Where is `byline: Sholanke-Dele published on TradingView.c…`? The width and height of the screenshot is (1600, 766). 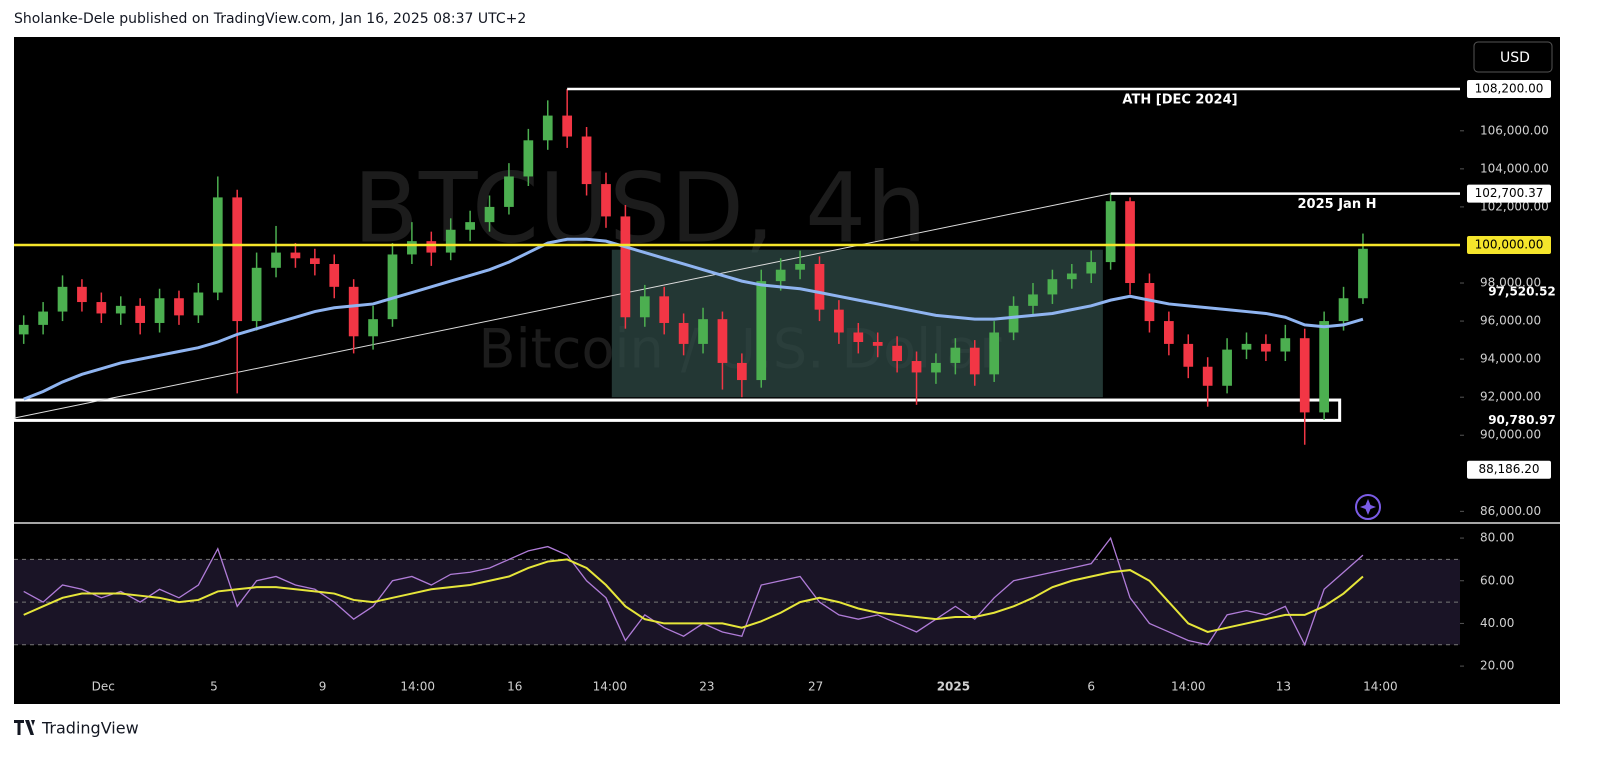 byline: Sholanke-Dele published on TradingView.c… is located at coordinates (270, 19).